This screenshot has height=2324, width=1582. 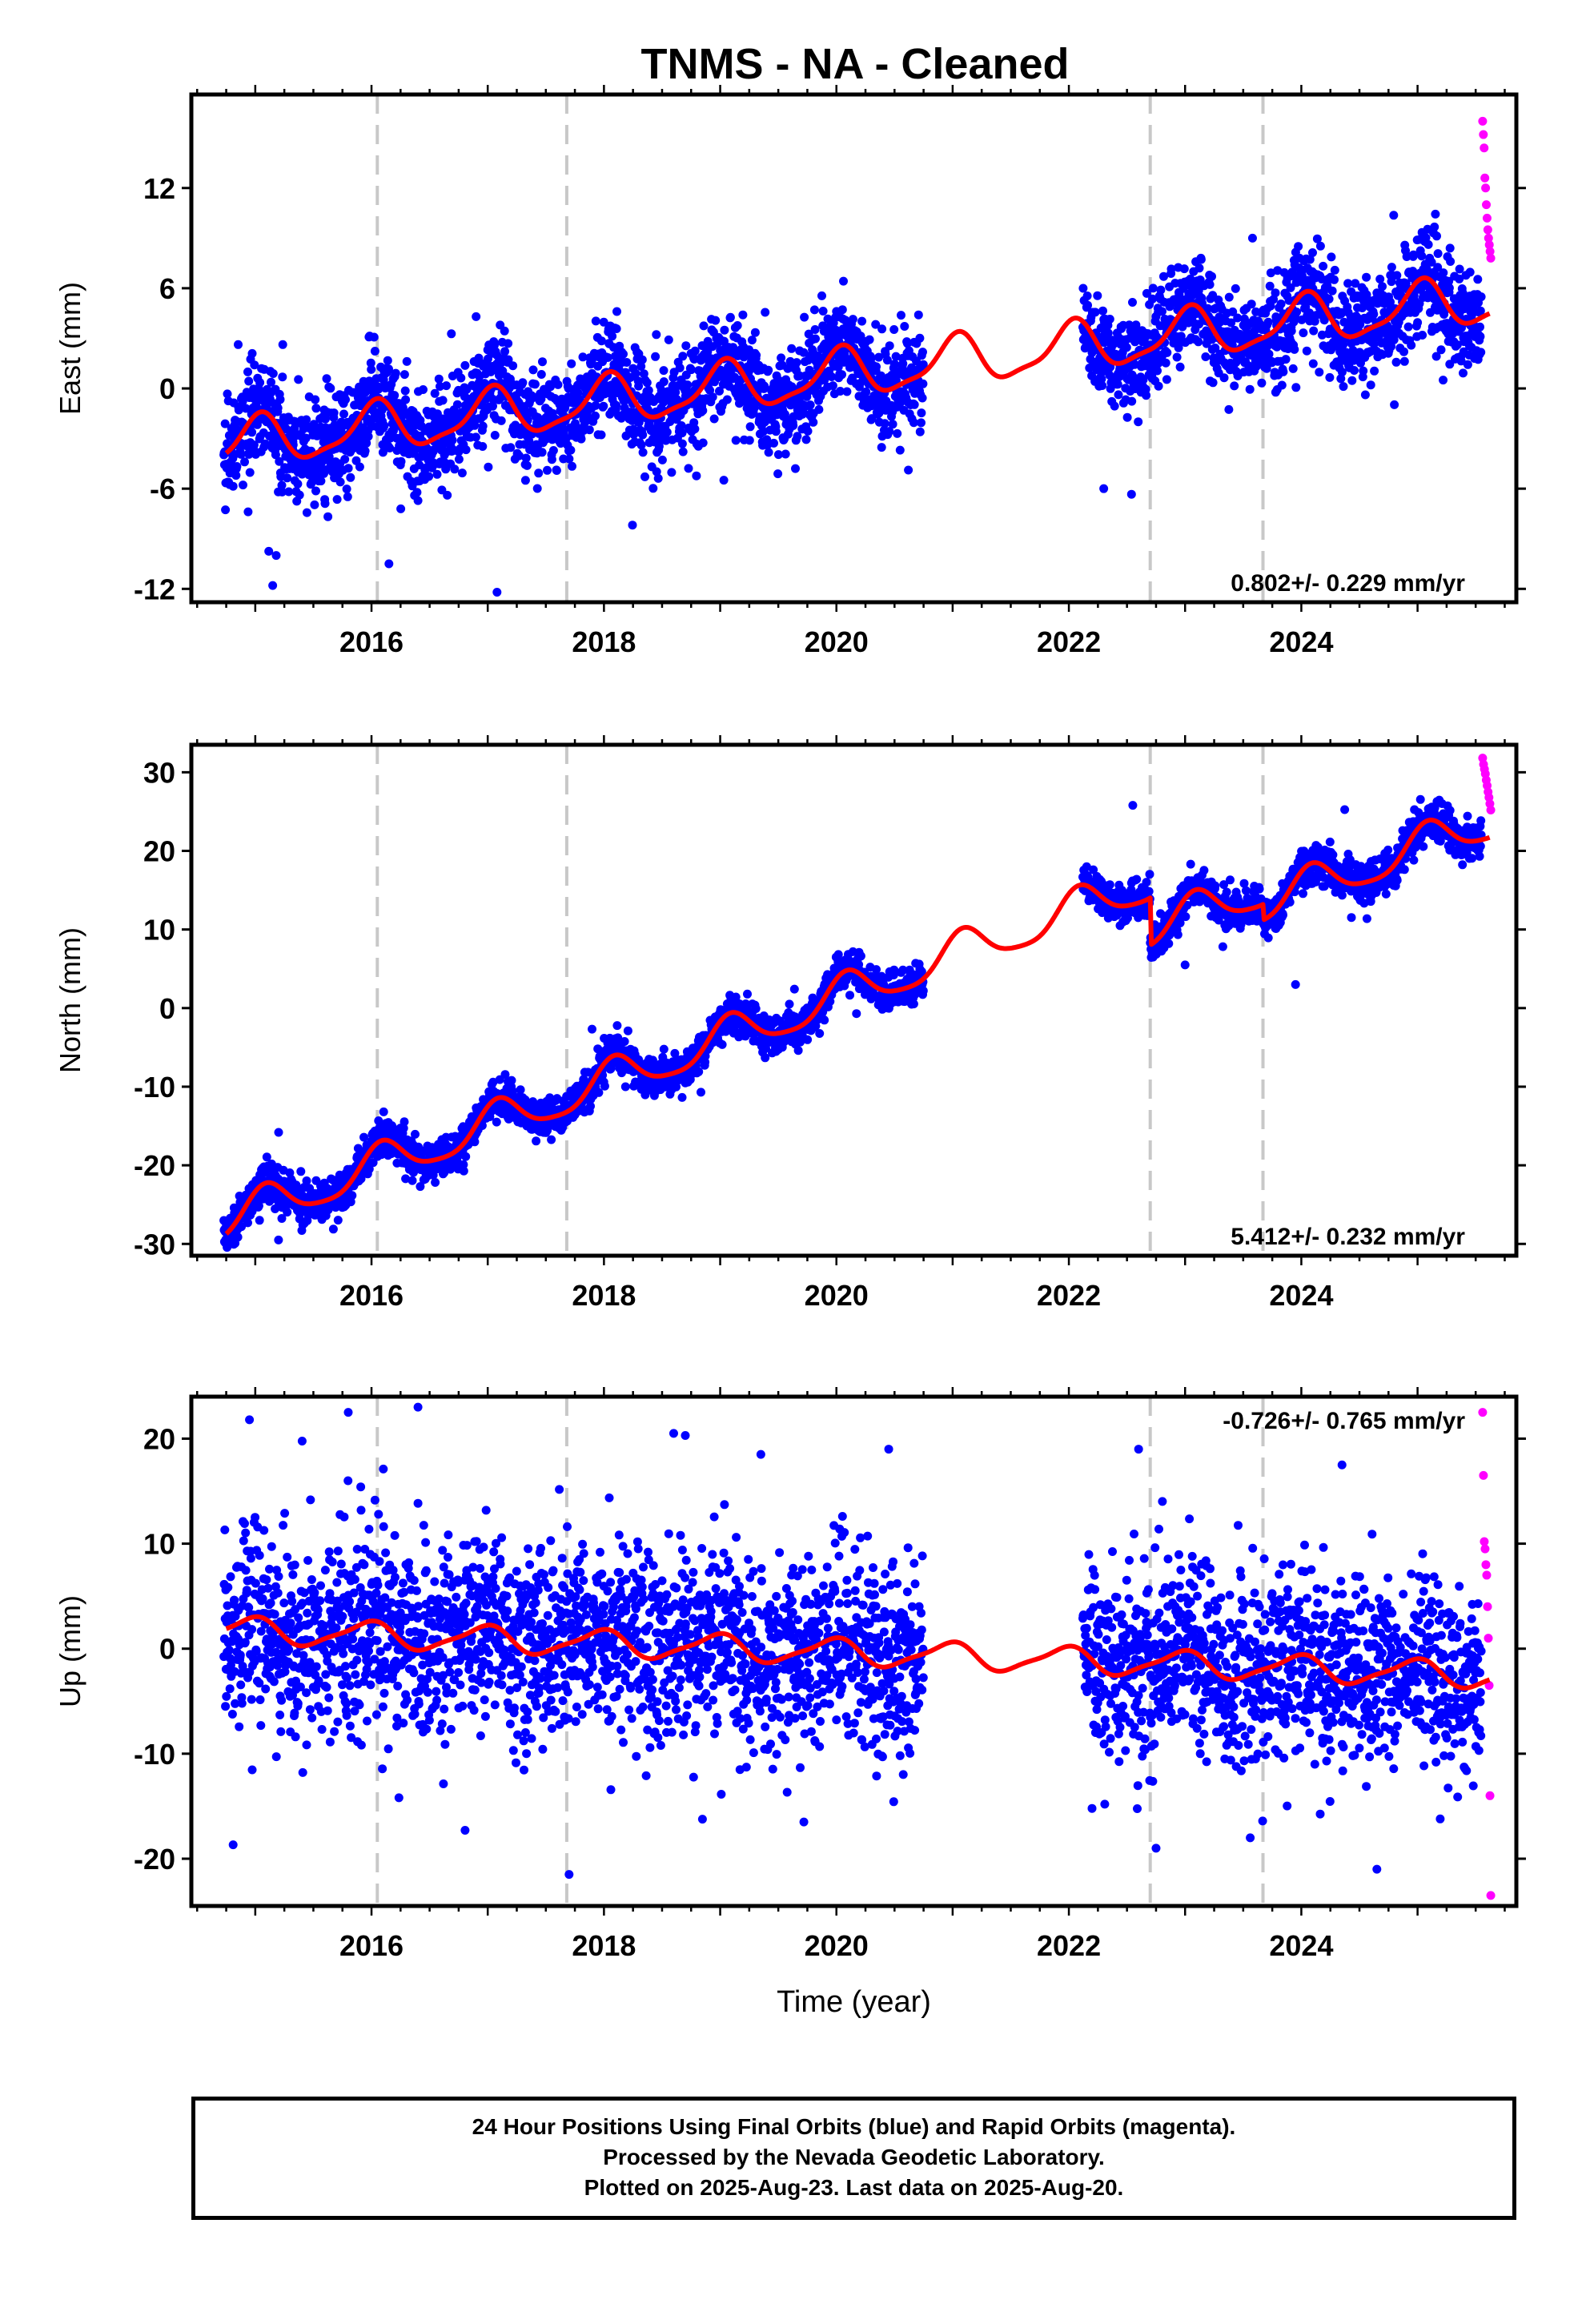 What do you see at coordinates (1301, 641) in the screenshot?
I see `x-tick-label: 2024` at bounding box center [1301, 641].